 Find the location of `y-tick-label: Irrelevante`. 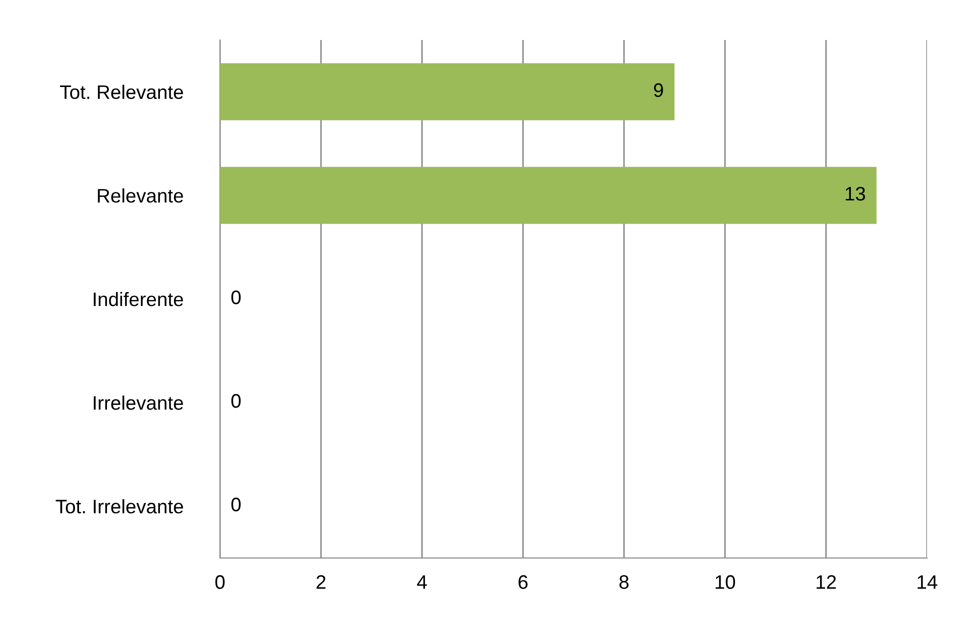

y-tick-label: Irrelevante is located at coordinates (139, 403).